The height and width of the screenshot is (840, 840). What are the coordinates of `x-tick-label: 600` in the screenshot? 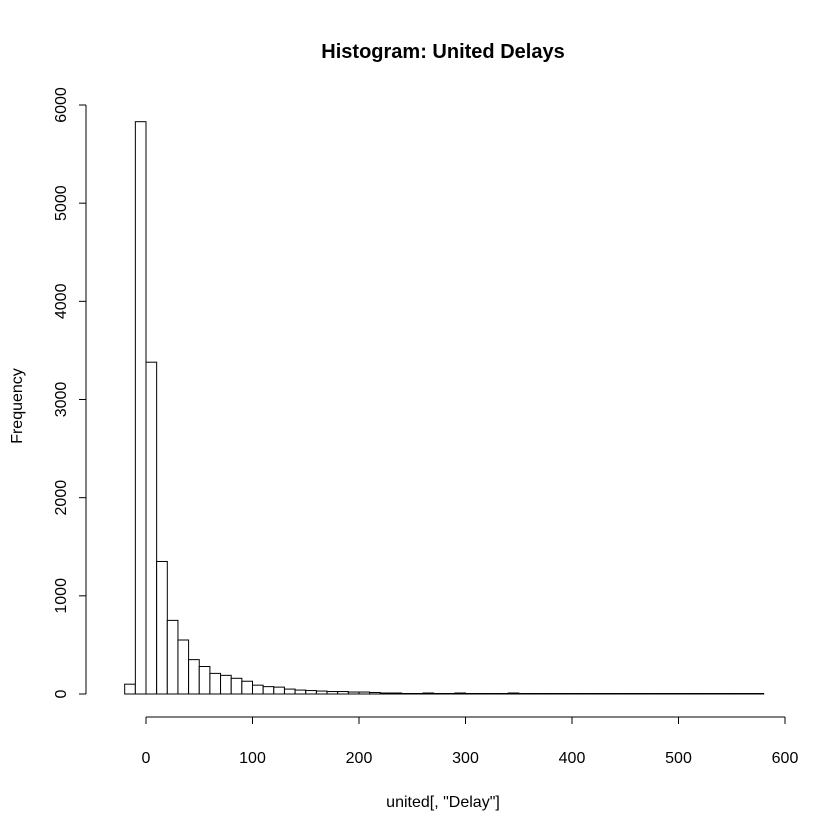 It's located at (785, 758).